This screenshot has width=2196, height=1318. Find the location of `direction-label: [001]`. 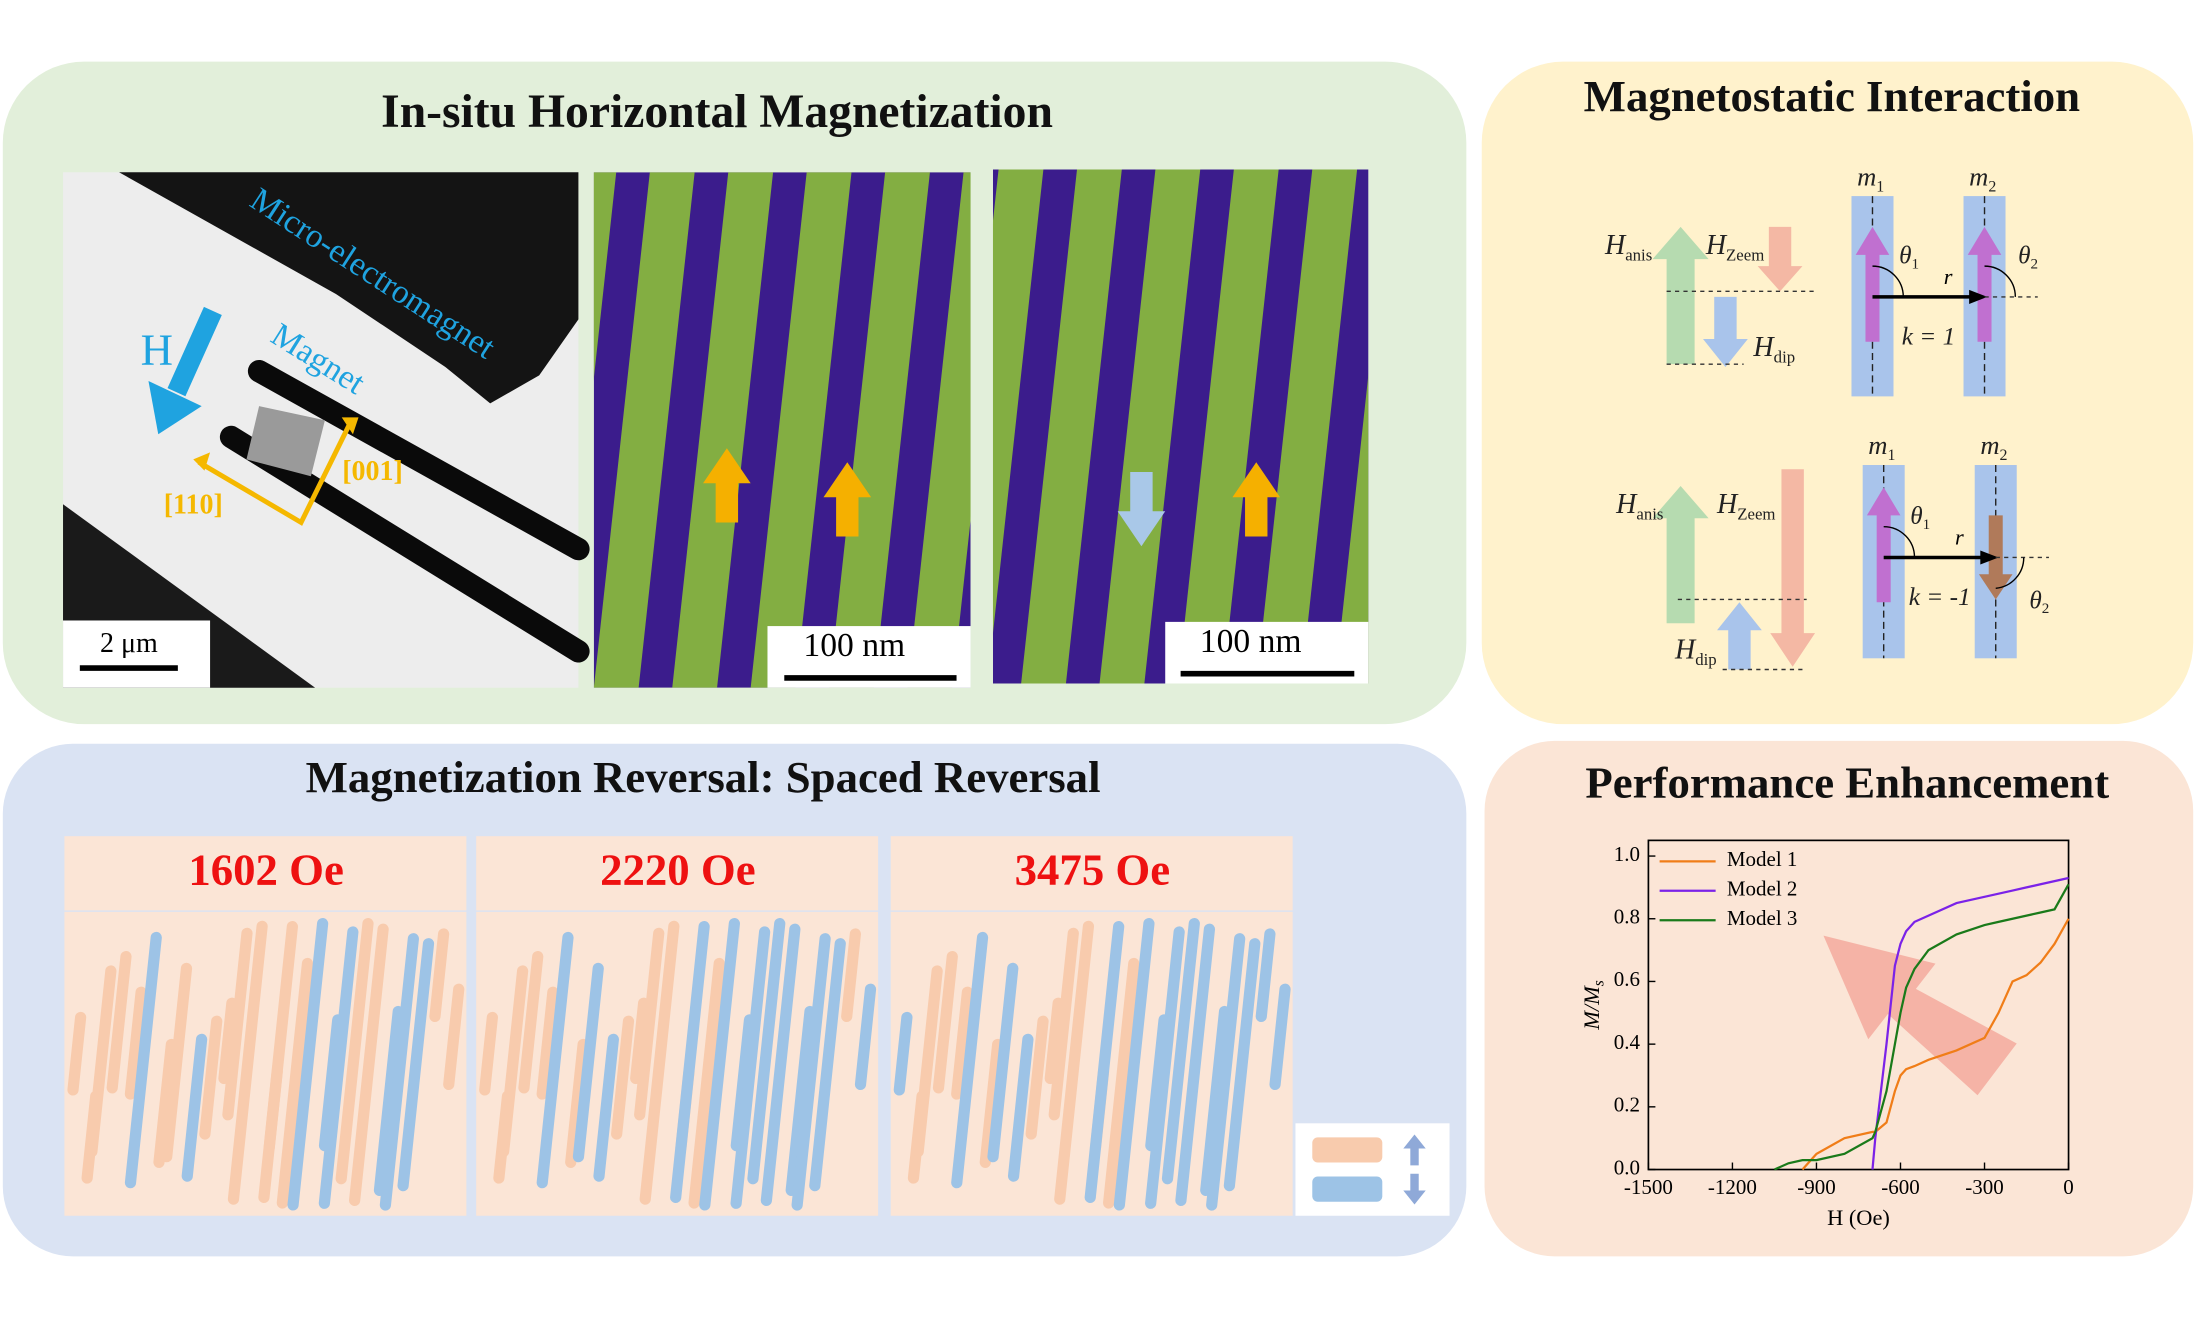

direction-label: [001] is located at coordinates (372, 471).